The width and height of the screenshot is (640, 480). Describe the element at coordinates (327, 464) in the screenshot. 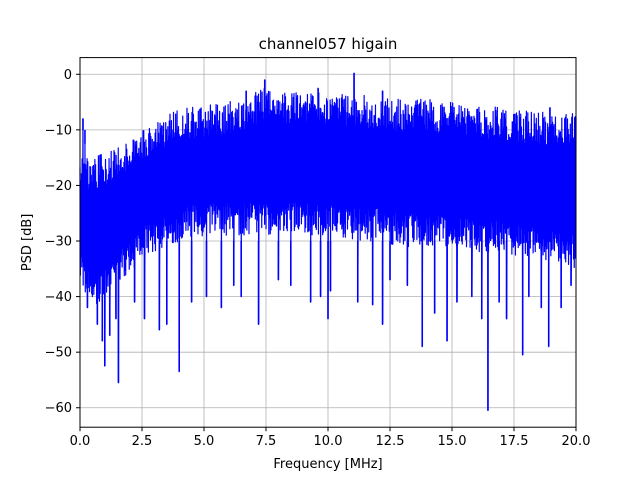

I see `x-axis-label: Frequency [MHz]` at that location.